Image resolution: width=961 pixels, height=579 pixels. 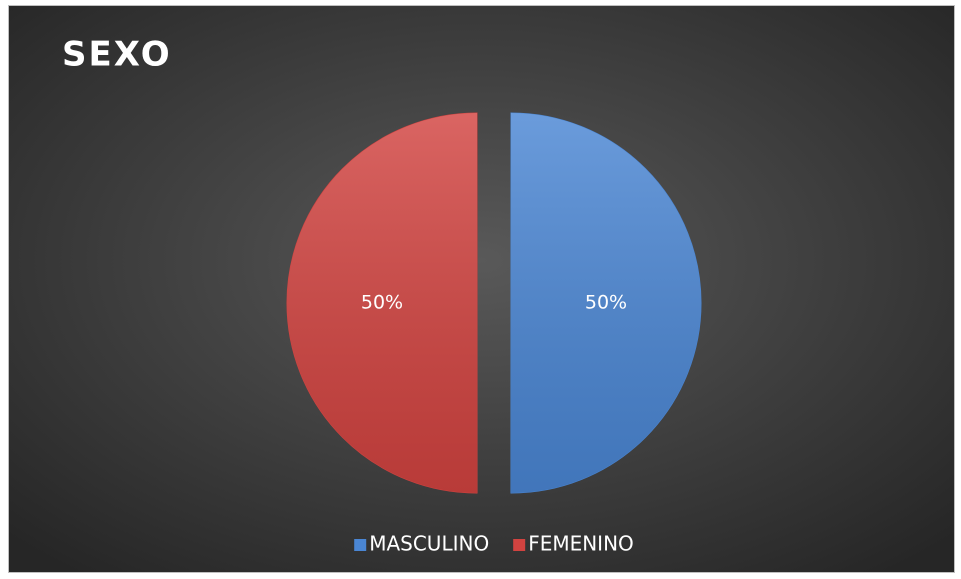 I want to click on legend-label: MASCULINO, so click(x=429, y=544).